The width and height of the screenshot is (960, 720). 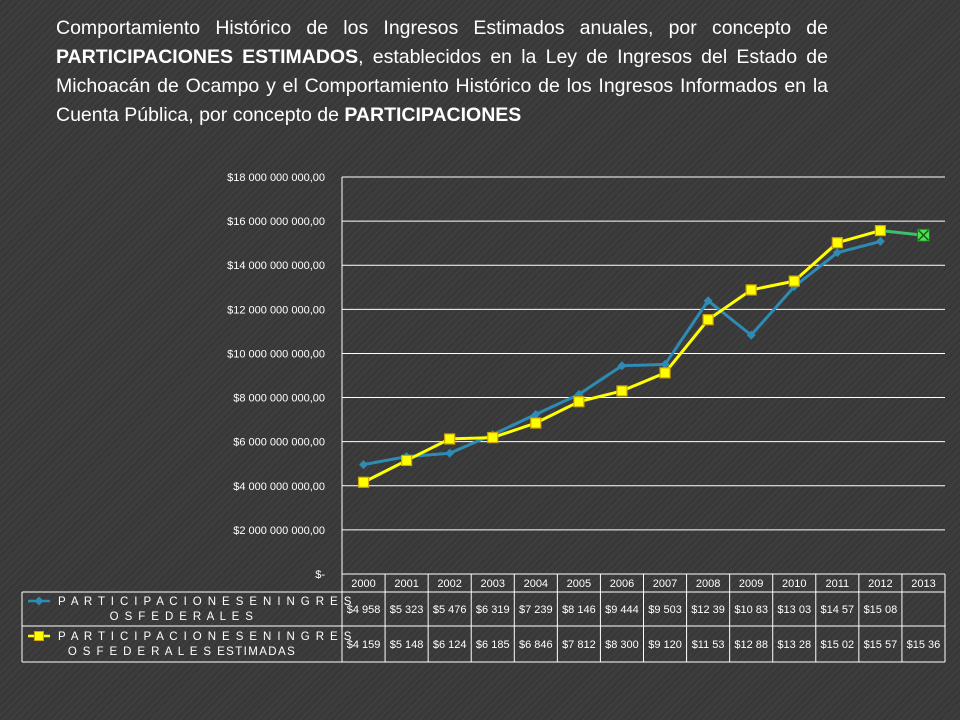 What do you see at coordinates (751, 645) in the screenshot?
I see `data-label: $12 88` at bounding box center [751, 645].